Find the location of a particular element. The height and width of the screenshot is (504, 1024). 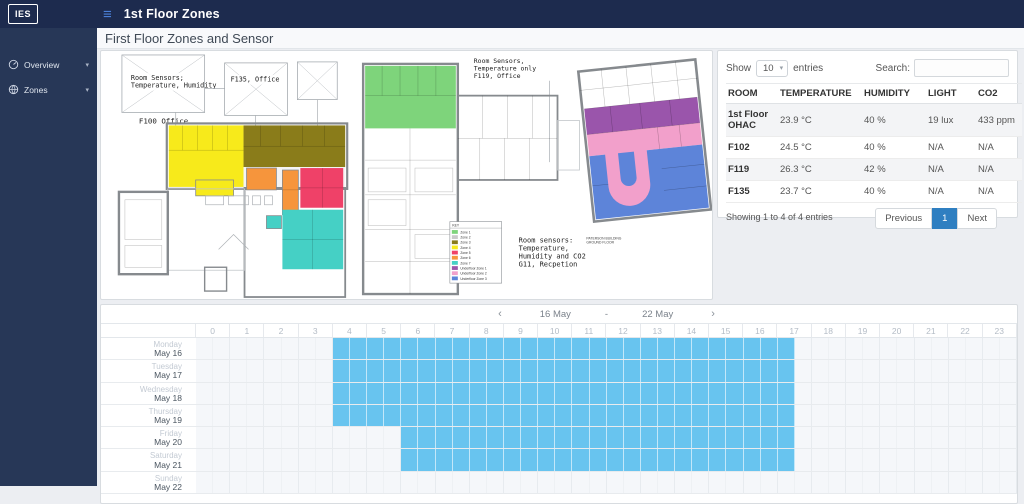

zone-6-orange is located at coordinates (290, 192).